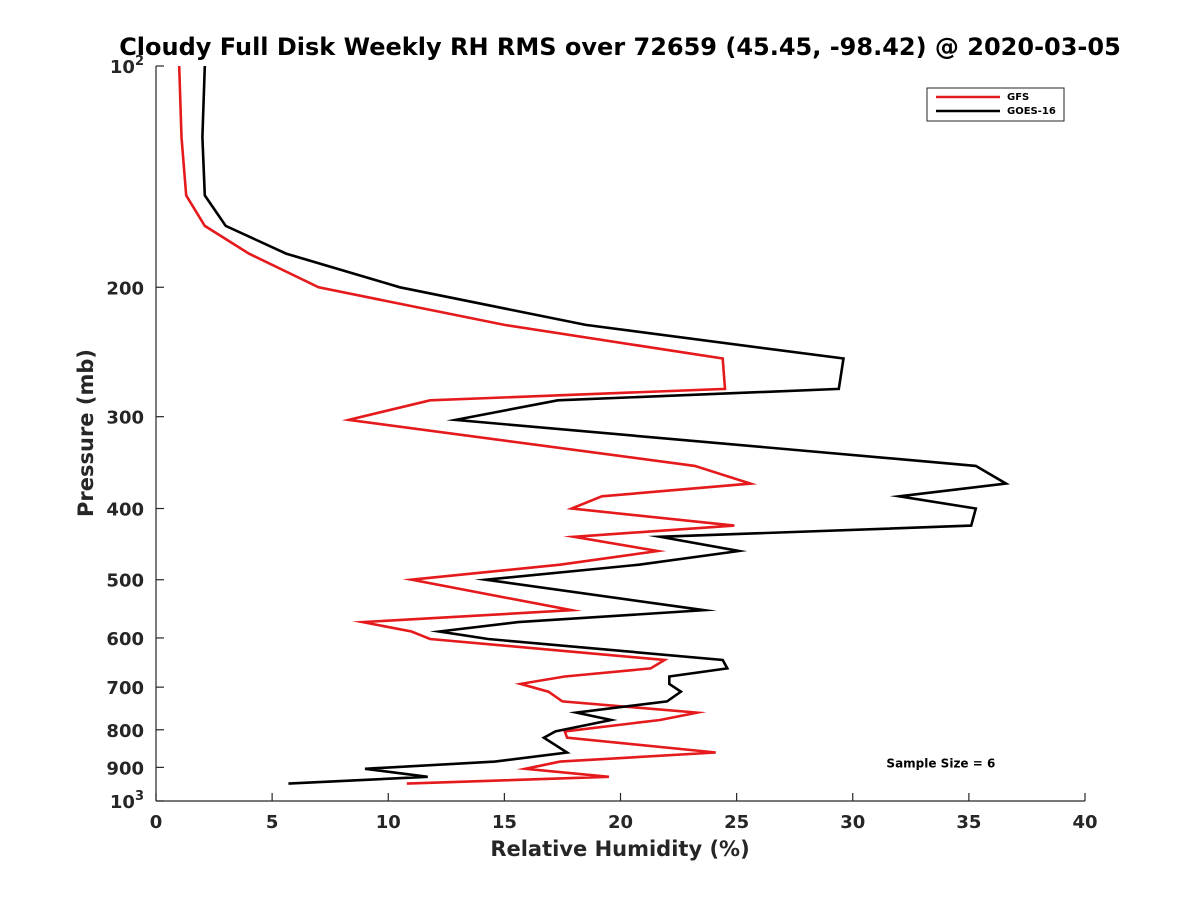  I want to click on legend: GFS GOES-16, so click(995, 104).